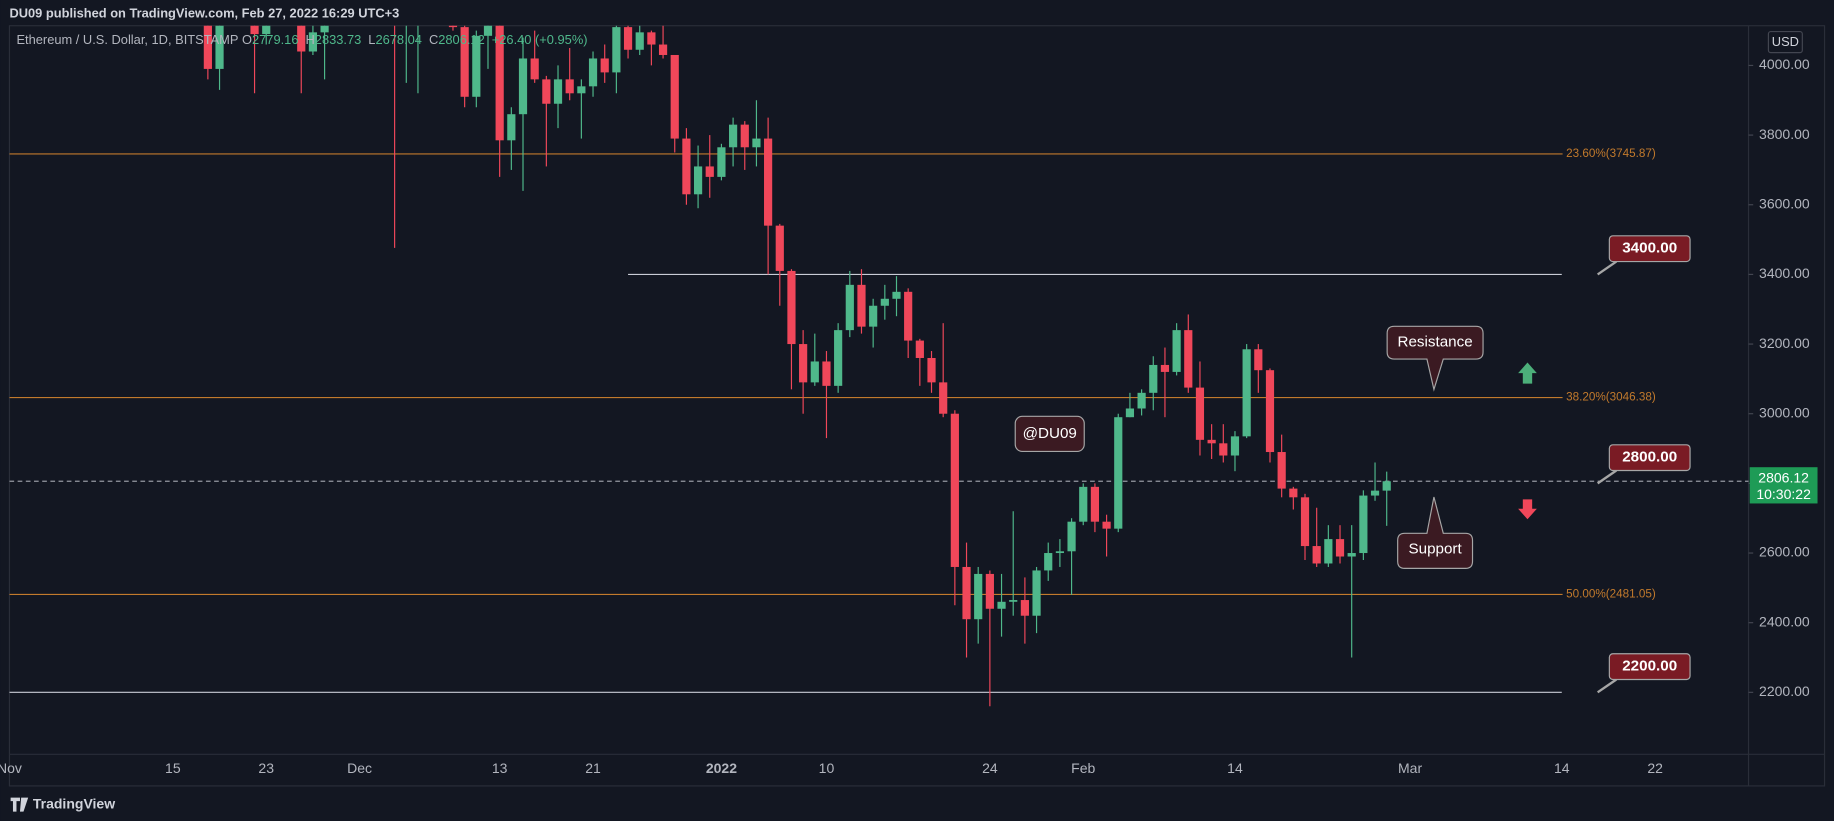 The height and width of the screenshot is (821, 1834). I want to click on resistance-callout, so click(1435, 358).